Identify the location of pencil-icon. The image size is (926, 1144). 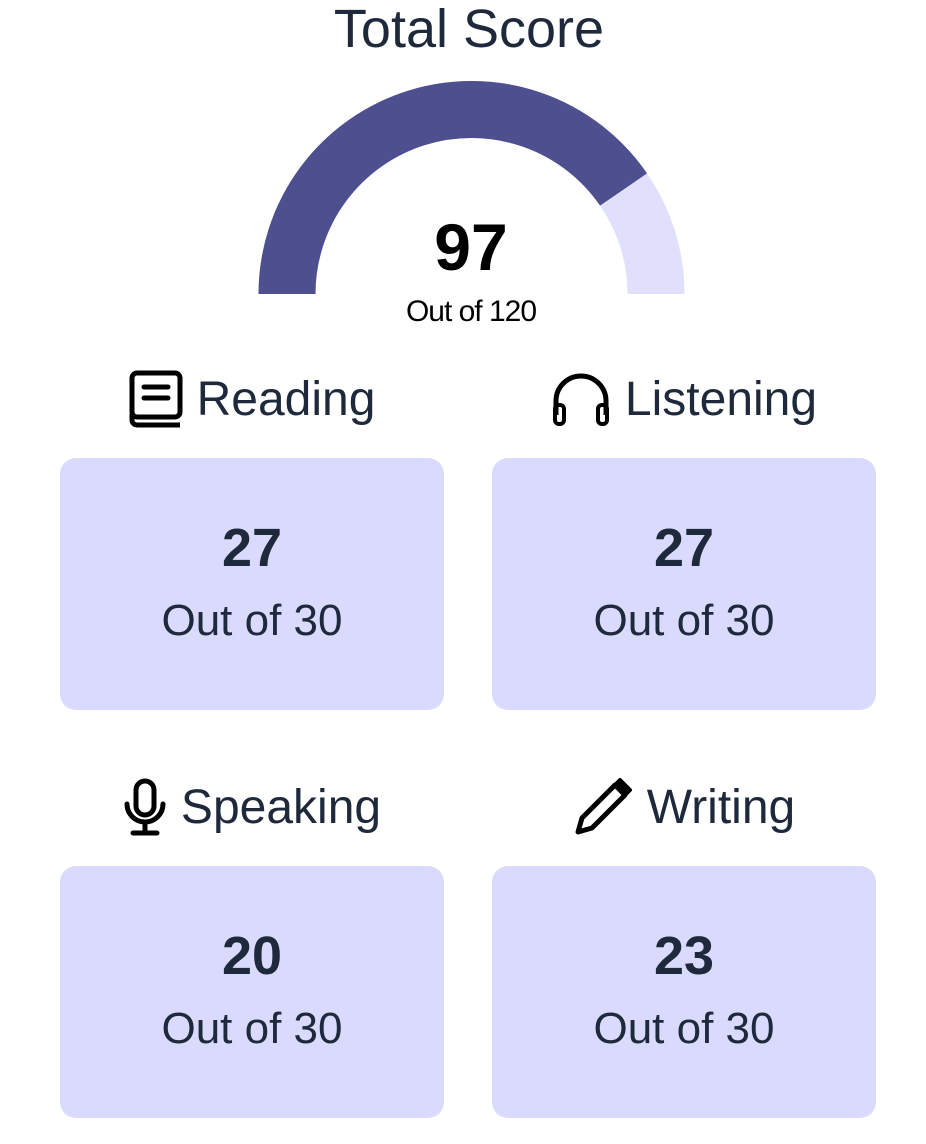
(603, 806).